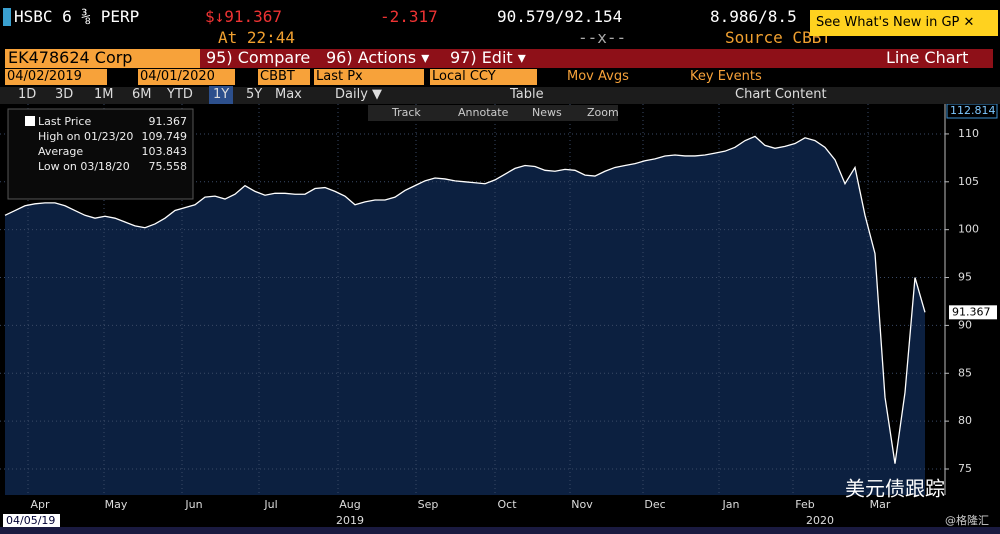  I want to click on whats-new-text: See What's New in GP, so click(888, 22).